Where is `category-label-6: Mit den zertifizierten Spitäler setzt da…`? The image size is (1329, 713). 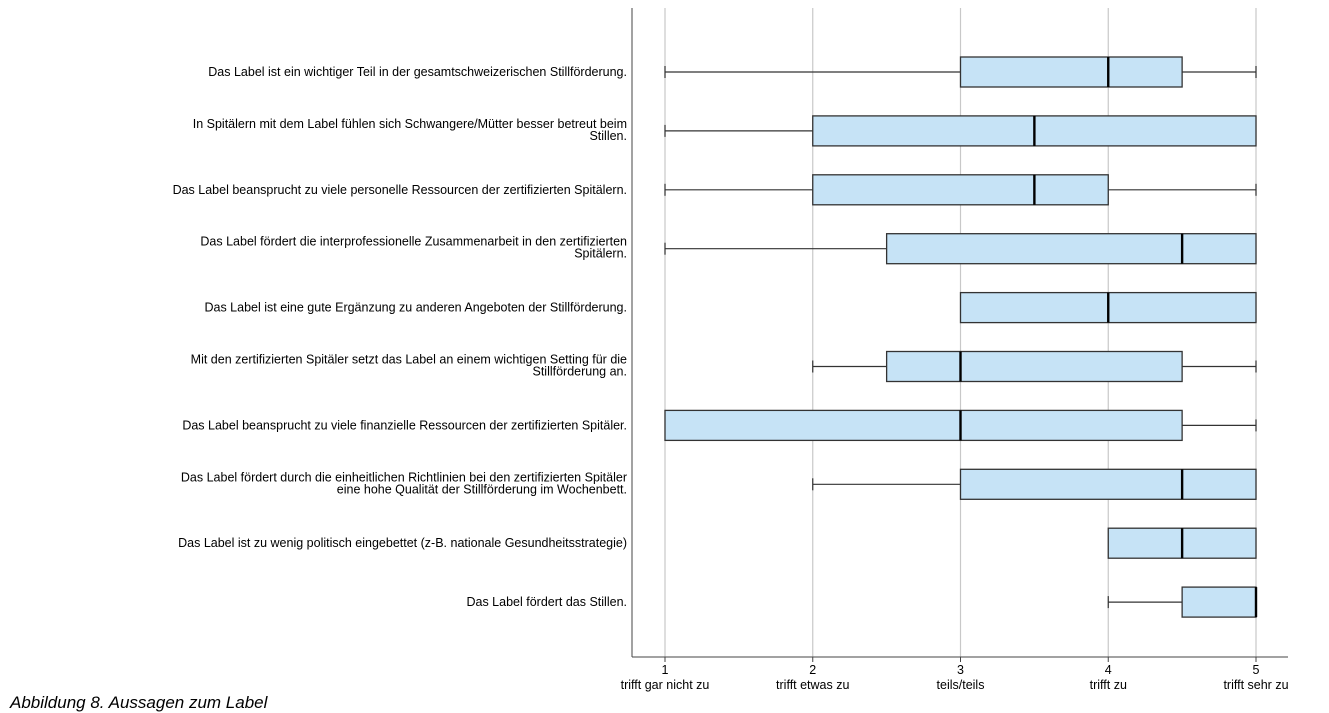 category-label-6: Mit den zertifizierten Spitäler setzt da… is located at coordinates (409, 366).